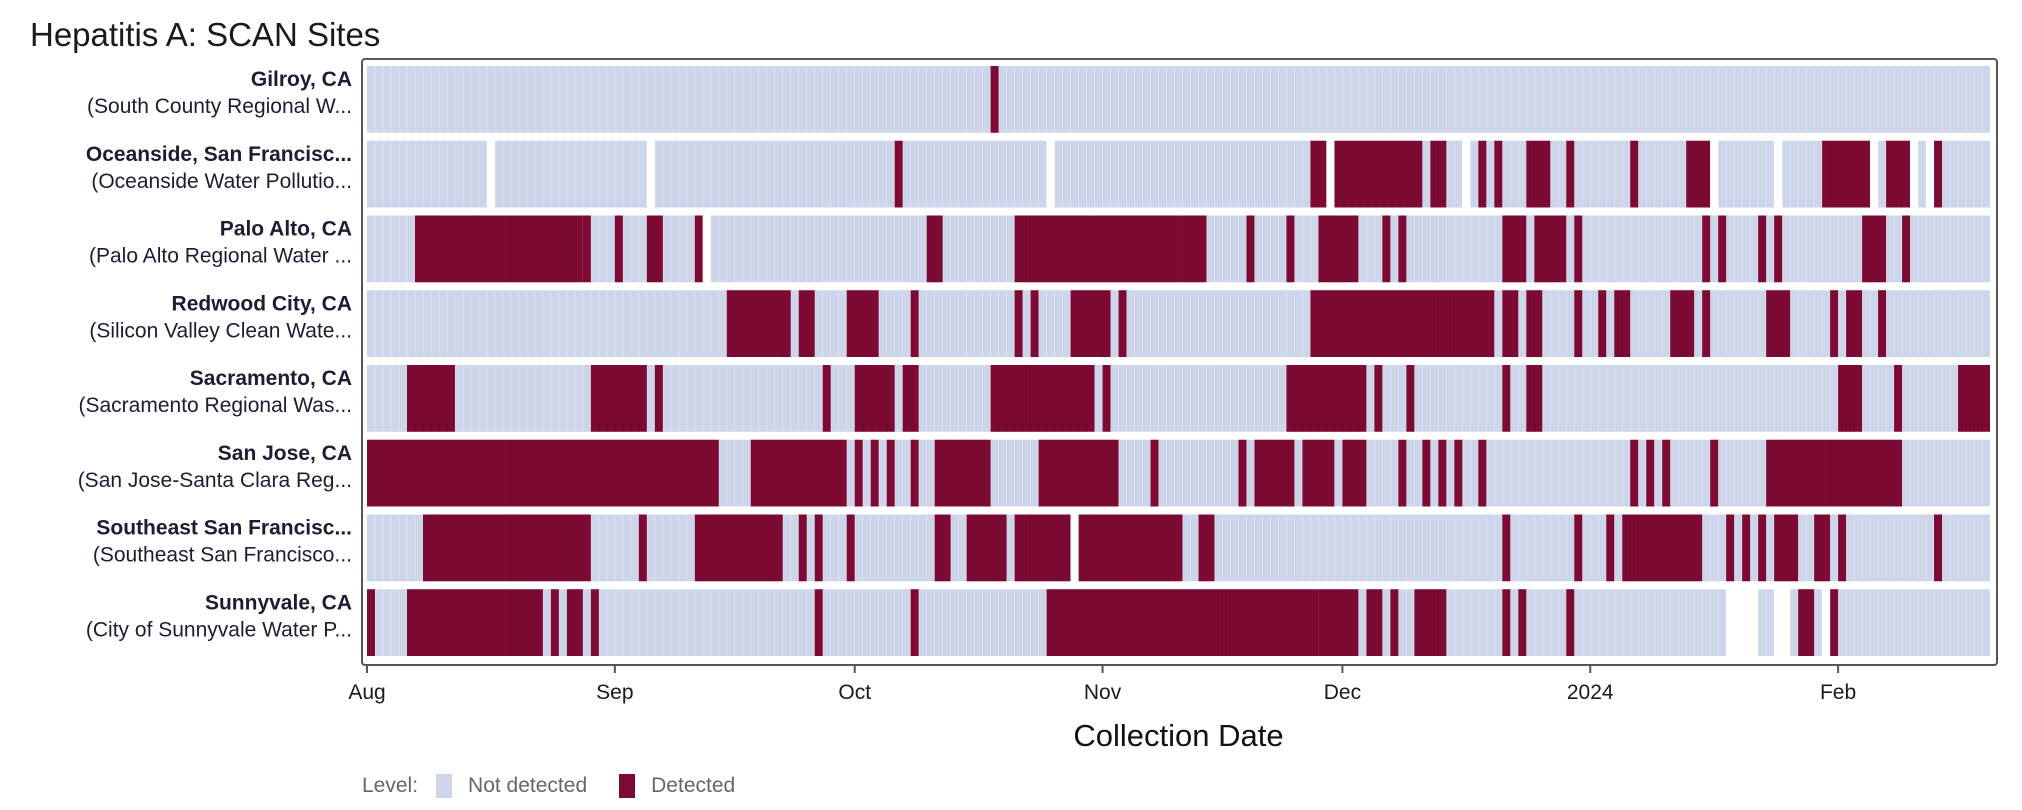  What do you see at coordinates (366, 692) in the screenshot?
I see `x-tick-label: Aug` at bounding box center [366, 692].